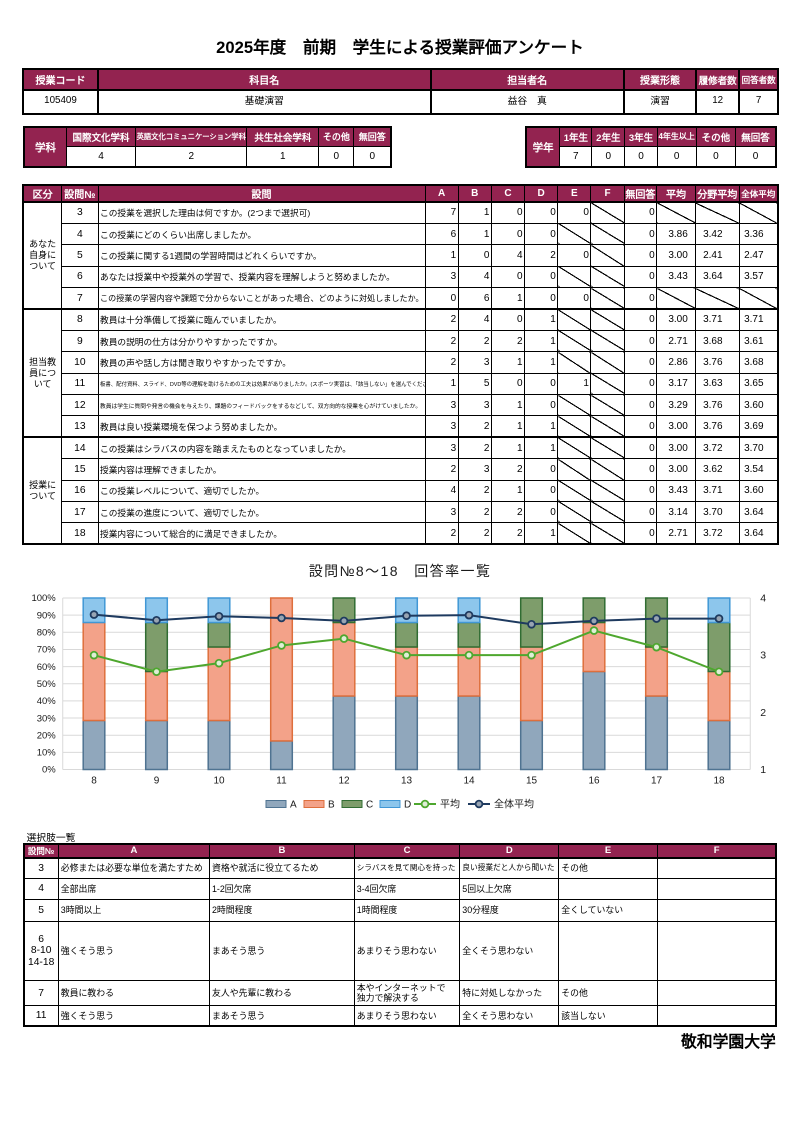 The height and width of the screenshot is (1131, 800). I want to click on svg-text: 全体平均, so click(514, 804).